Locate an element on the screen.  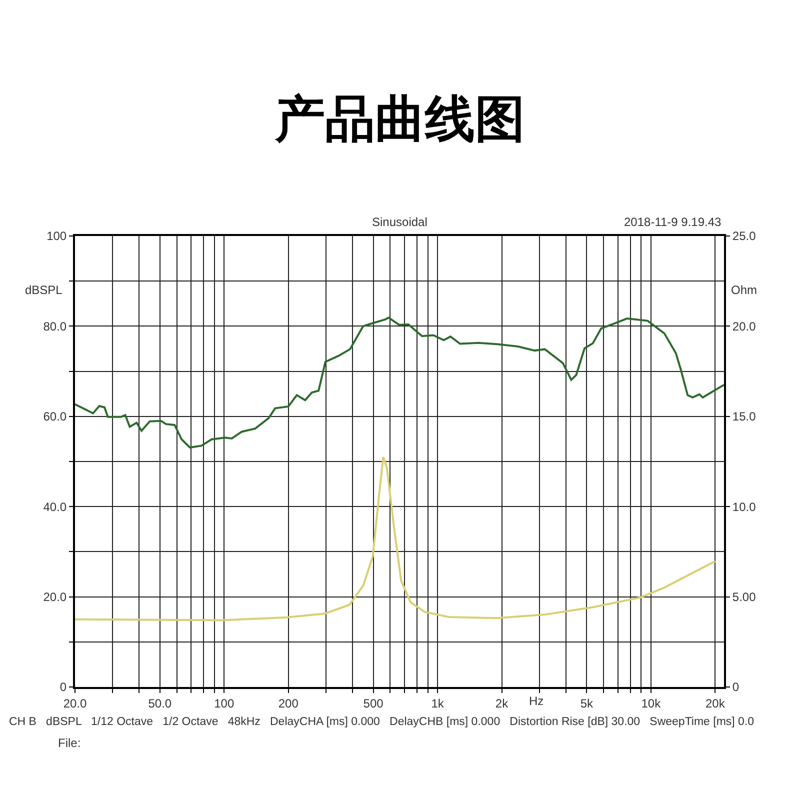
x-tick-label: 20k is located at coordinates (715, 703).